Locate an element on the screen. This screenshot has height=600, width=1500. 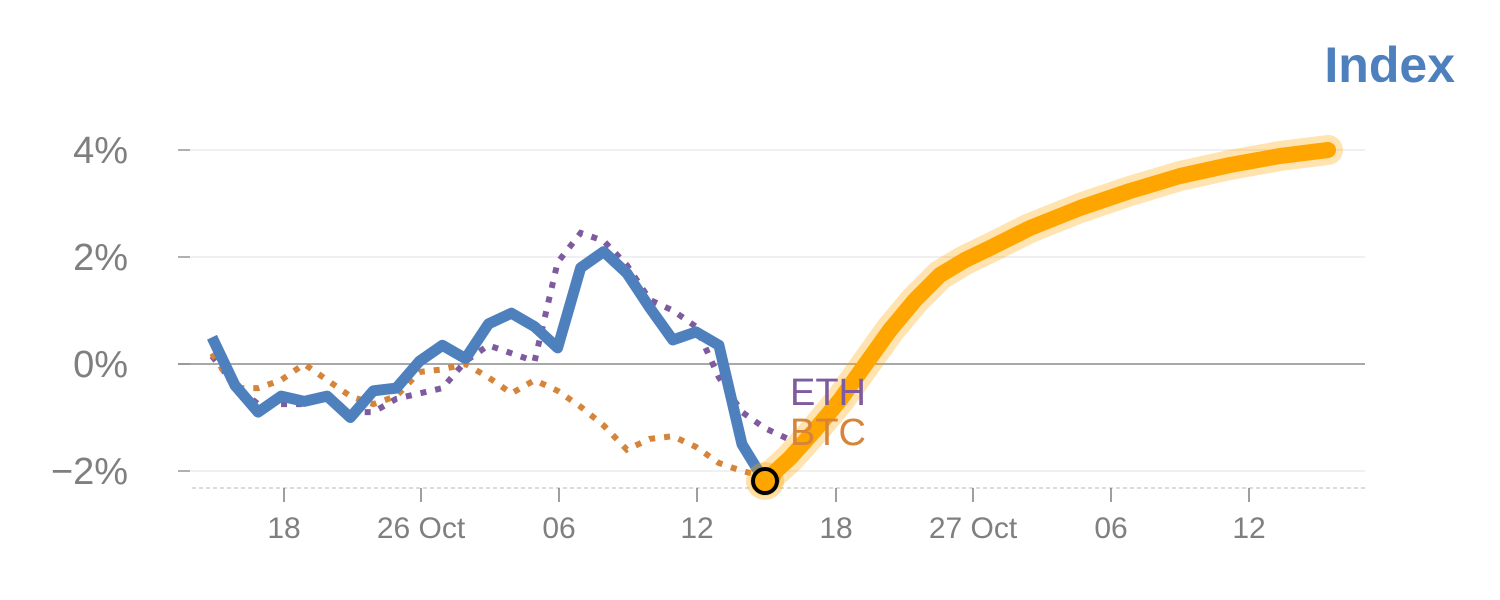
current-point-marker is located at coordinates (765, 481).